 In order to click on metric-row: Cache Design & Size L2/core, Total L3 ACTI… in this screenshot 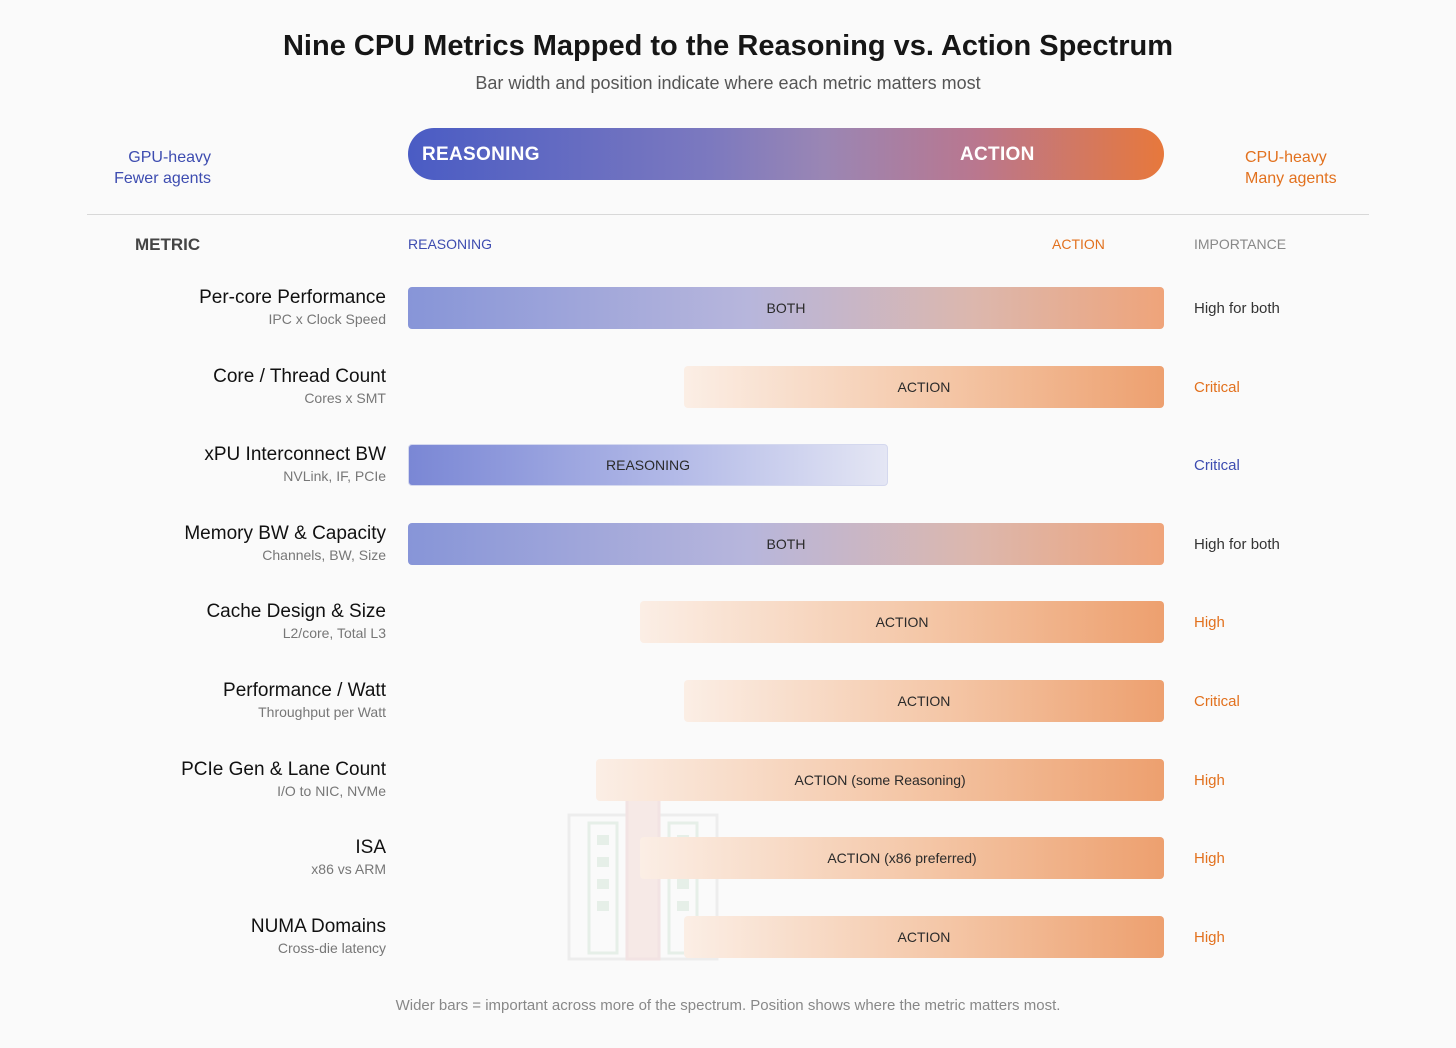, I will do `click(728, 631)`.